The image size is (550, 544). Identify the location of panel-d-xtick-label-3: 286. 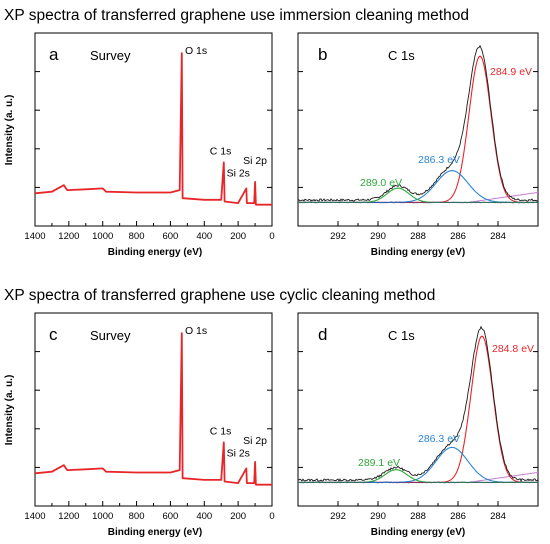
(458, 516).